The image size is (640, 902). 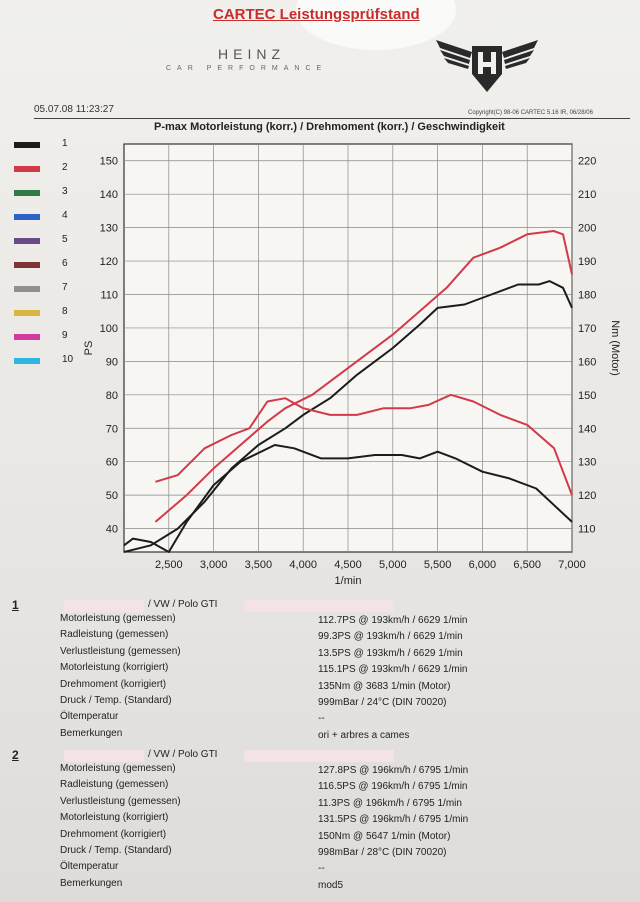 I want to click on redacted-owner, so click(x=104, y=756).